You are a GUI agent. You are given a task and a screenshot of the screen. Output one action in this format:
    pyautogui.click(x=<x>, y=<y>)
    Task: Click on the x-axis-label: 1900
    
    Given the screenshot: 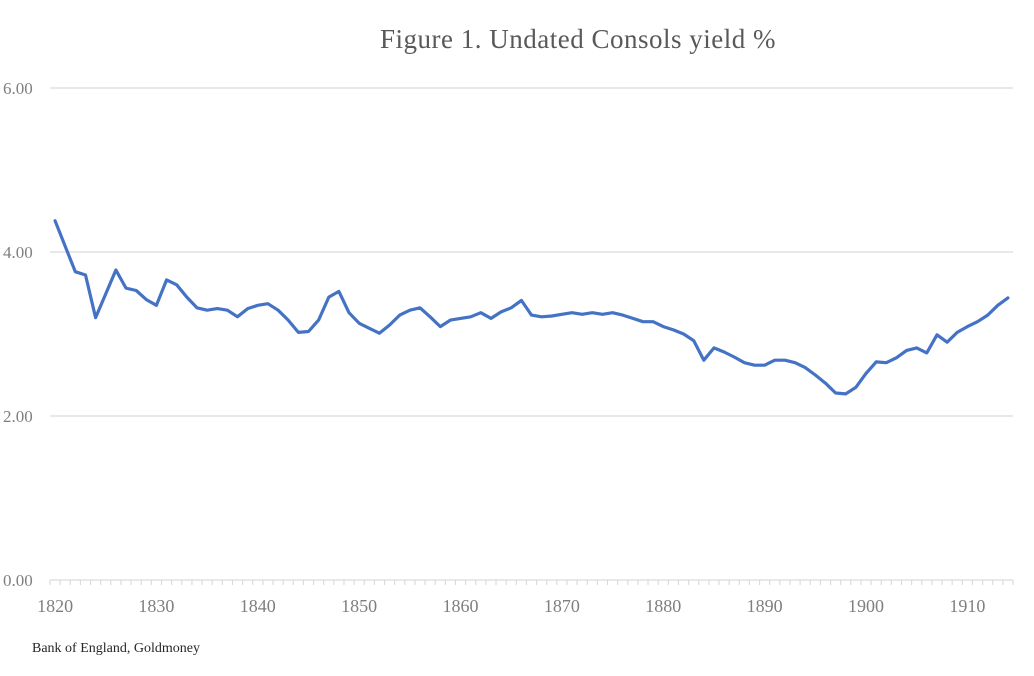 What is the action you would take?
    pyautogui.click(x=866, y=606)
    